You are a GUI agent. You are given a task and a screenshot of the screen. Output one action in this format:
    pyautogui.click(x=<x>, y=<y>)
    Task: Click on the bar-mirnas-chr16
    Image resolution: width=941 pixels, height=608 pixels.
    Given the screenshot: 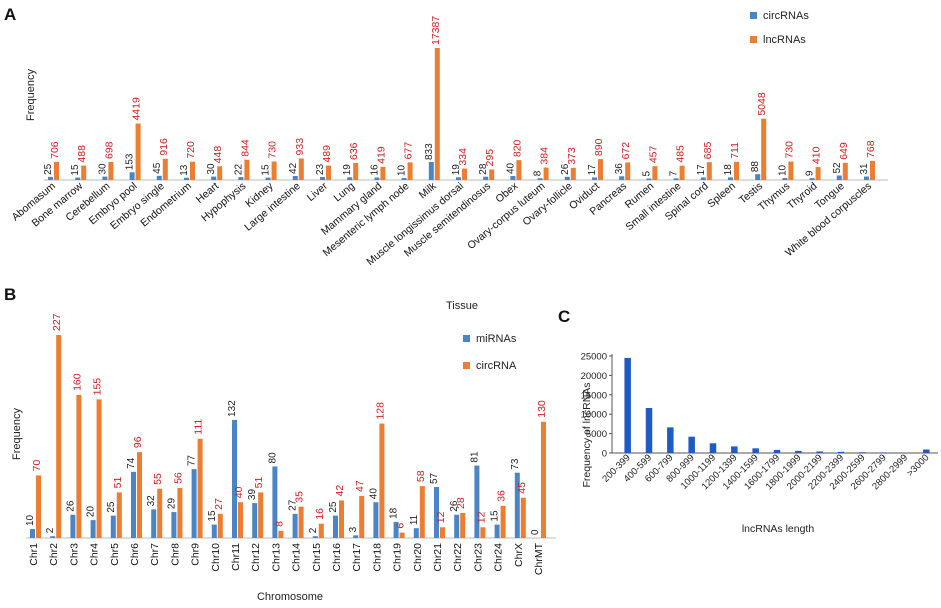 What is the action you would take?
    pyautogui.click(x=335, y=526)
    